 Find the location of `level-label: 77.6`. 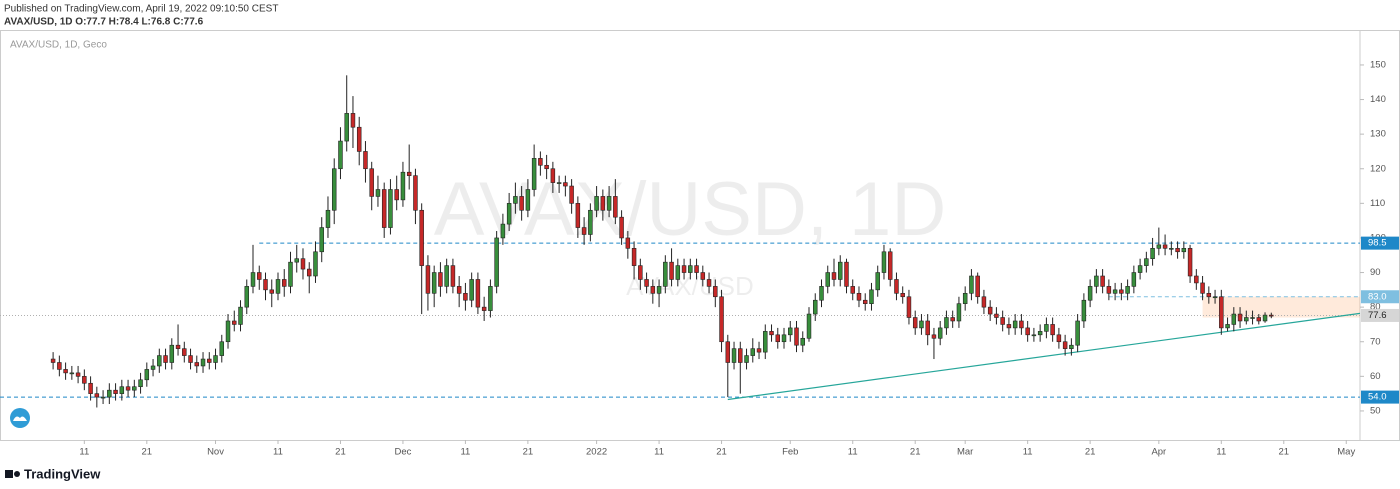

level-label: 77.6 is located at coordinates (1377, 315).